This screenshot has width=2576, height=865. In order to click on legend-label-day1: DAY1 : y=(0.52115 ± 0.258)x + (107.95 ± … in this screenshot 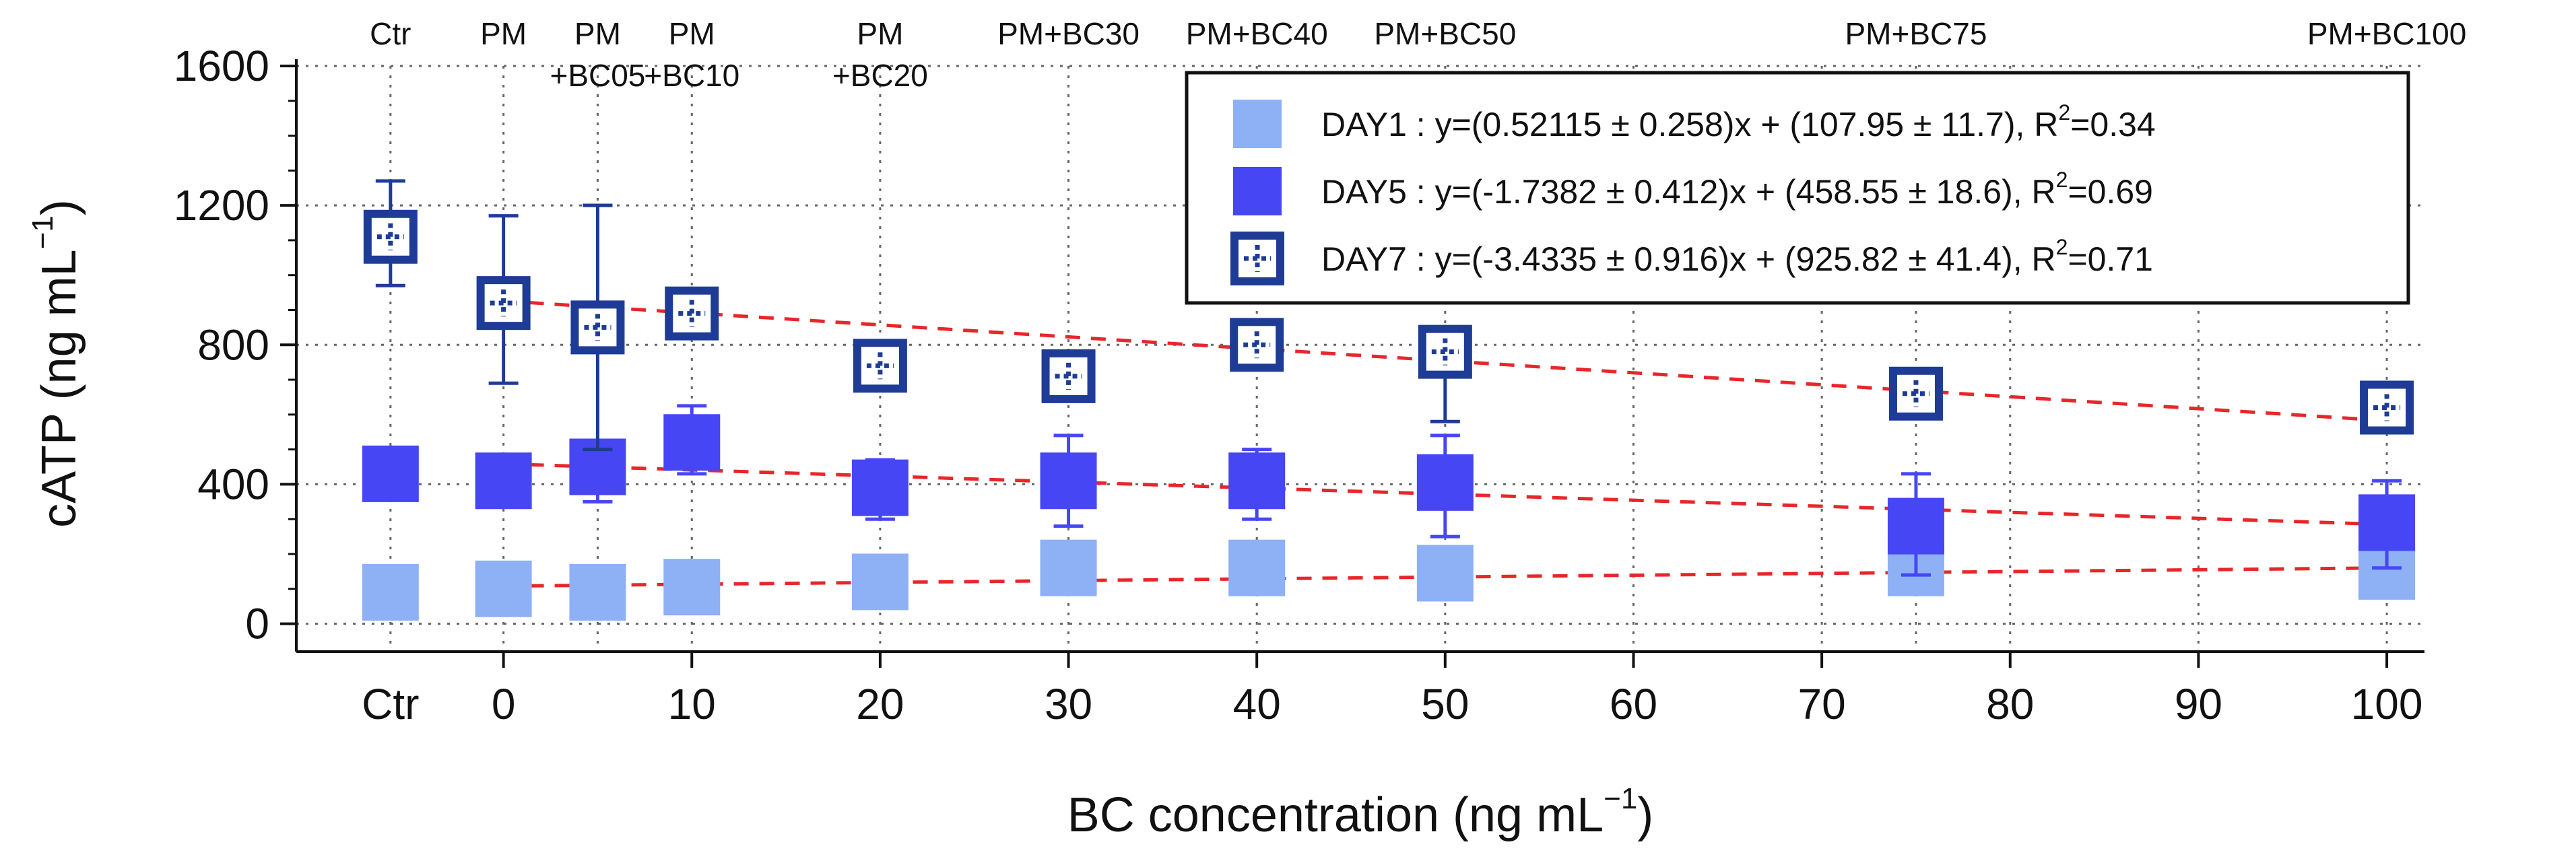, I will do `click(1738, 121)`.